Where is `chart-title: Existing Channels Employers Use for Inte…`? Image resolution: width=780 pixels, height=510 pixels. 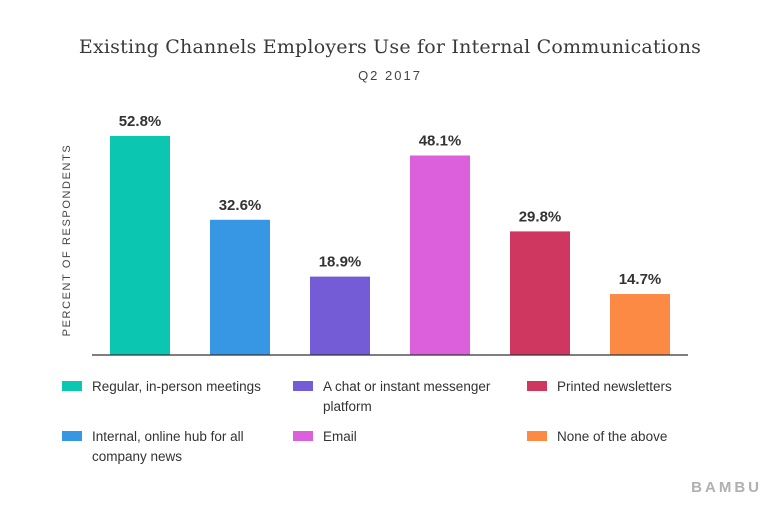 chart-title: Existing Channels Employers Use for Inte… is located at coordinates (390, 47).